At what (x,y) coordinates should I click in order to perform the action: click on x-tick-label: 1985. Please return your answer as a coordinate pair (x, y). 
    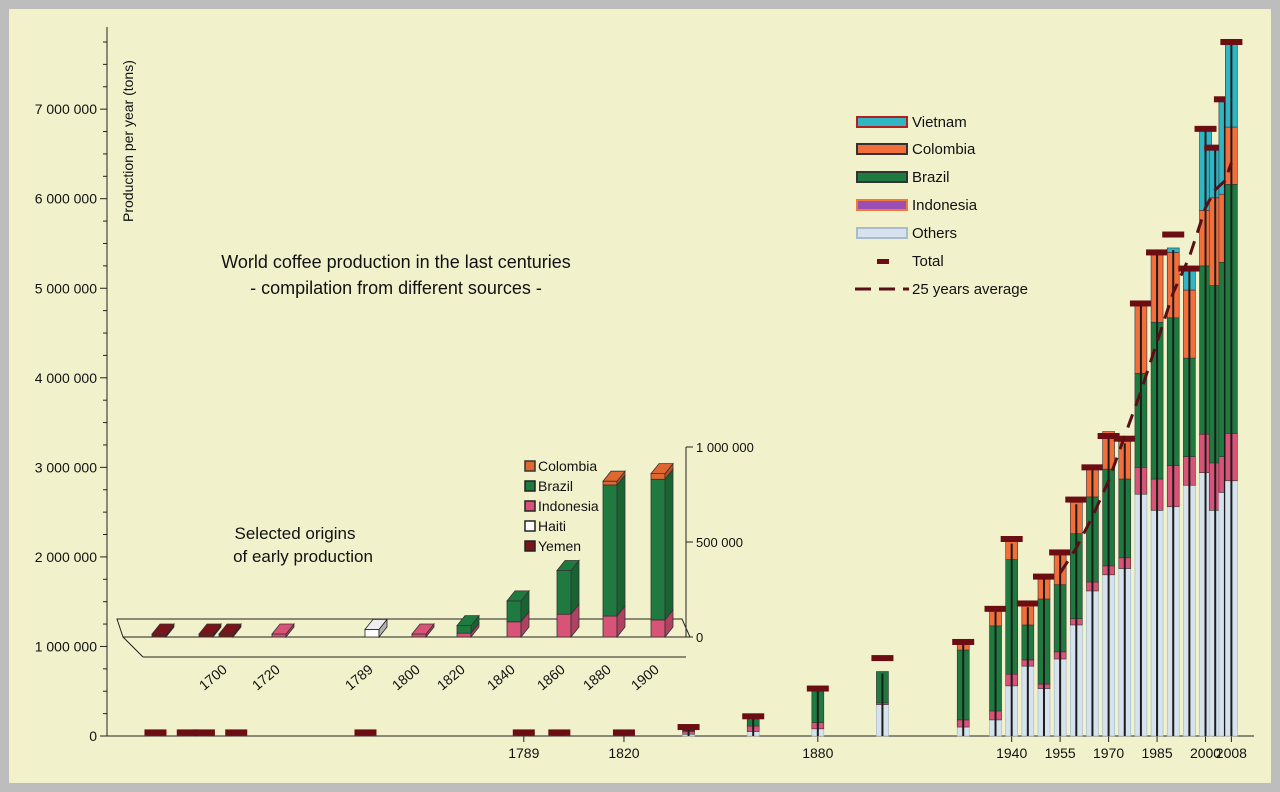
    Looking at the image, I should click on (1156, 753).